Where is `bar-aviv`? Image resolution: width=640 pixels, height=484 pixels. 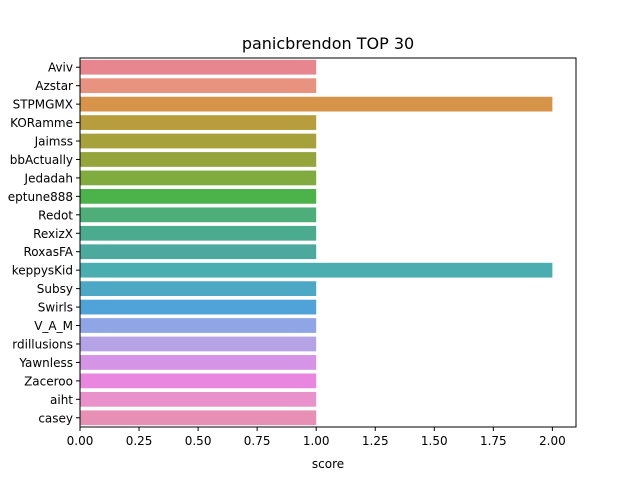 bar-aviv is located at coordinates (198, 67).